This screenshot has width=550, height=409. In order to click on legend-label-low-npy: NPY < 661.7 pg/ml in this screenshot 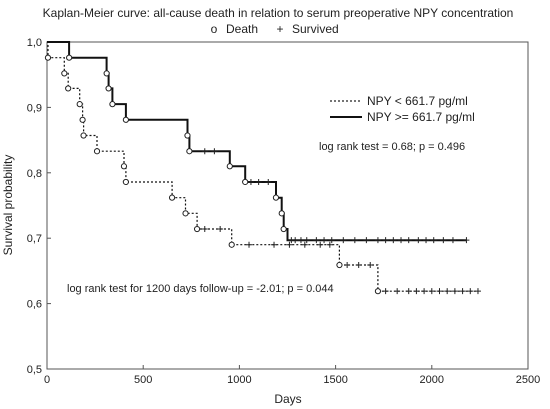, I will do `click(417, 101)`.